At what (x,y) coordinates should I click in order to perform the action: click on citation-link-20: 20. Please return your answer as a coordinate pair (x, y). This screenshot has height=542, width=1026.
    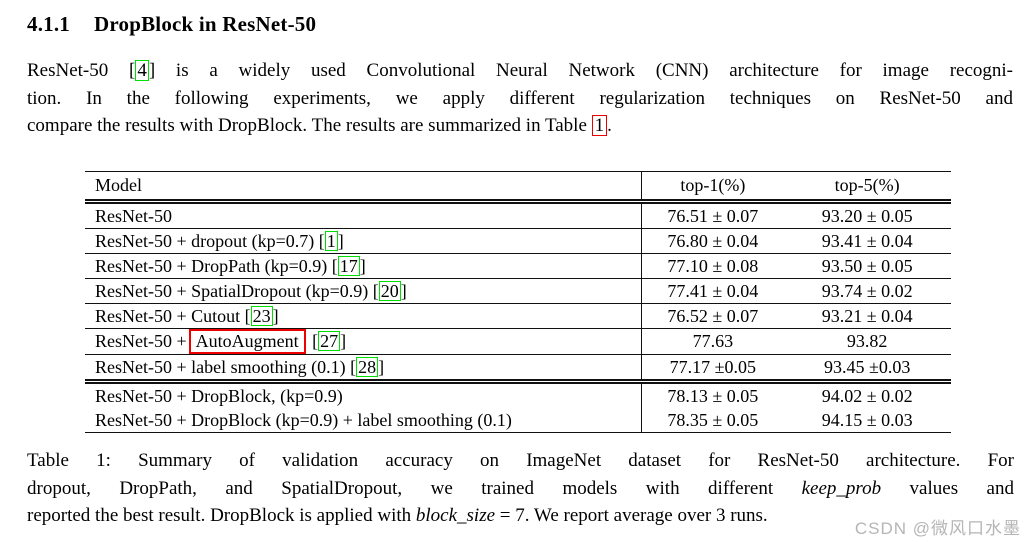
    Looking at the image, I should click on (389, 290).